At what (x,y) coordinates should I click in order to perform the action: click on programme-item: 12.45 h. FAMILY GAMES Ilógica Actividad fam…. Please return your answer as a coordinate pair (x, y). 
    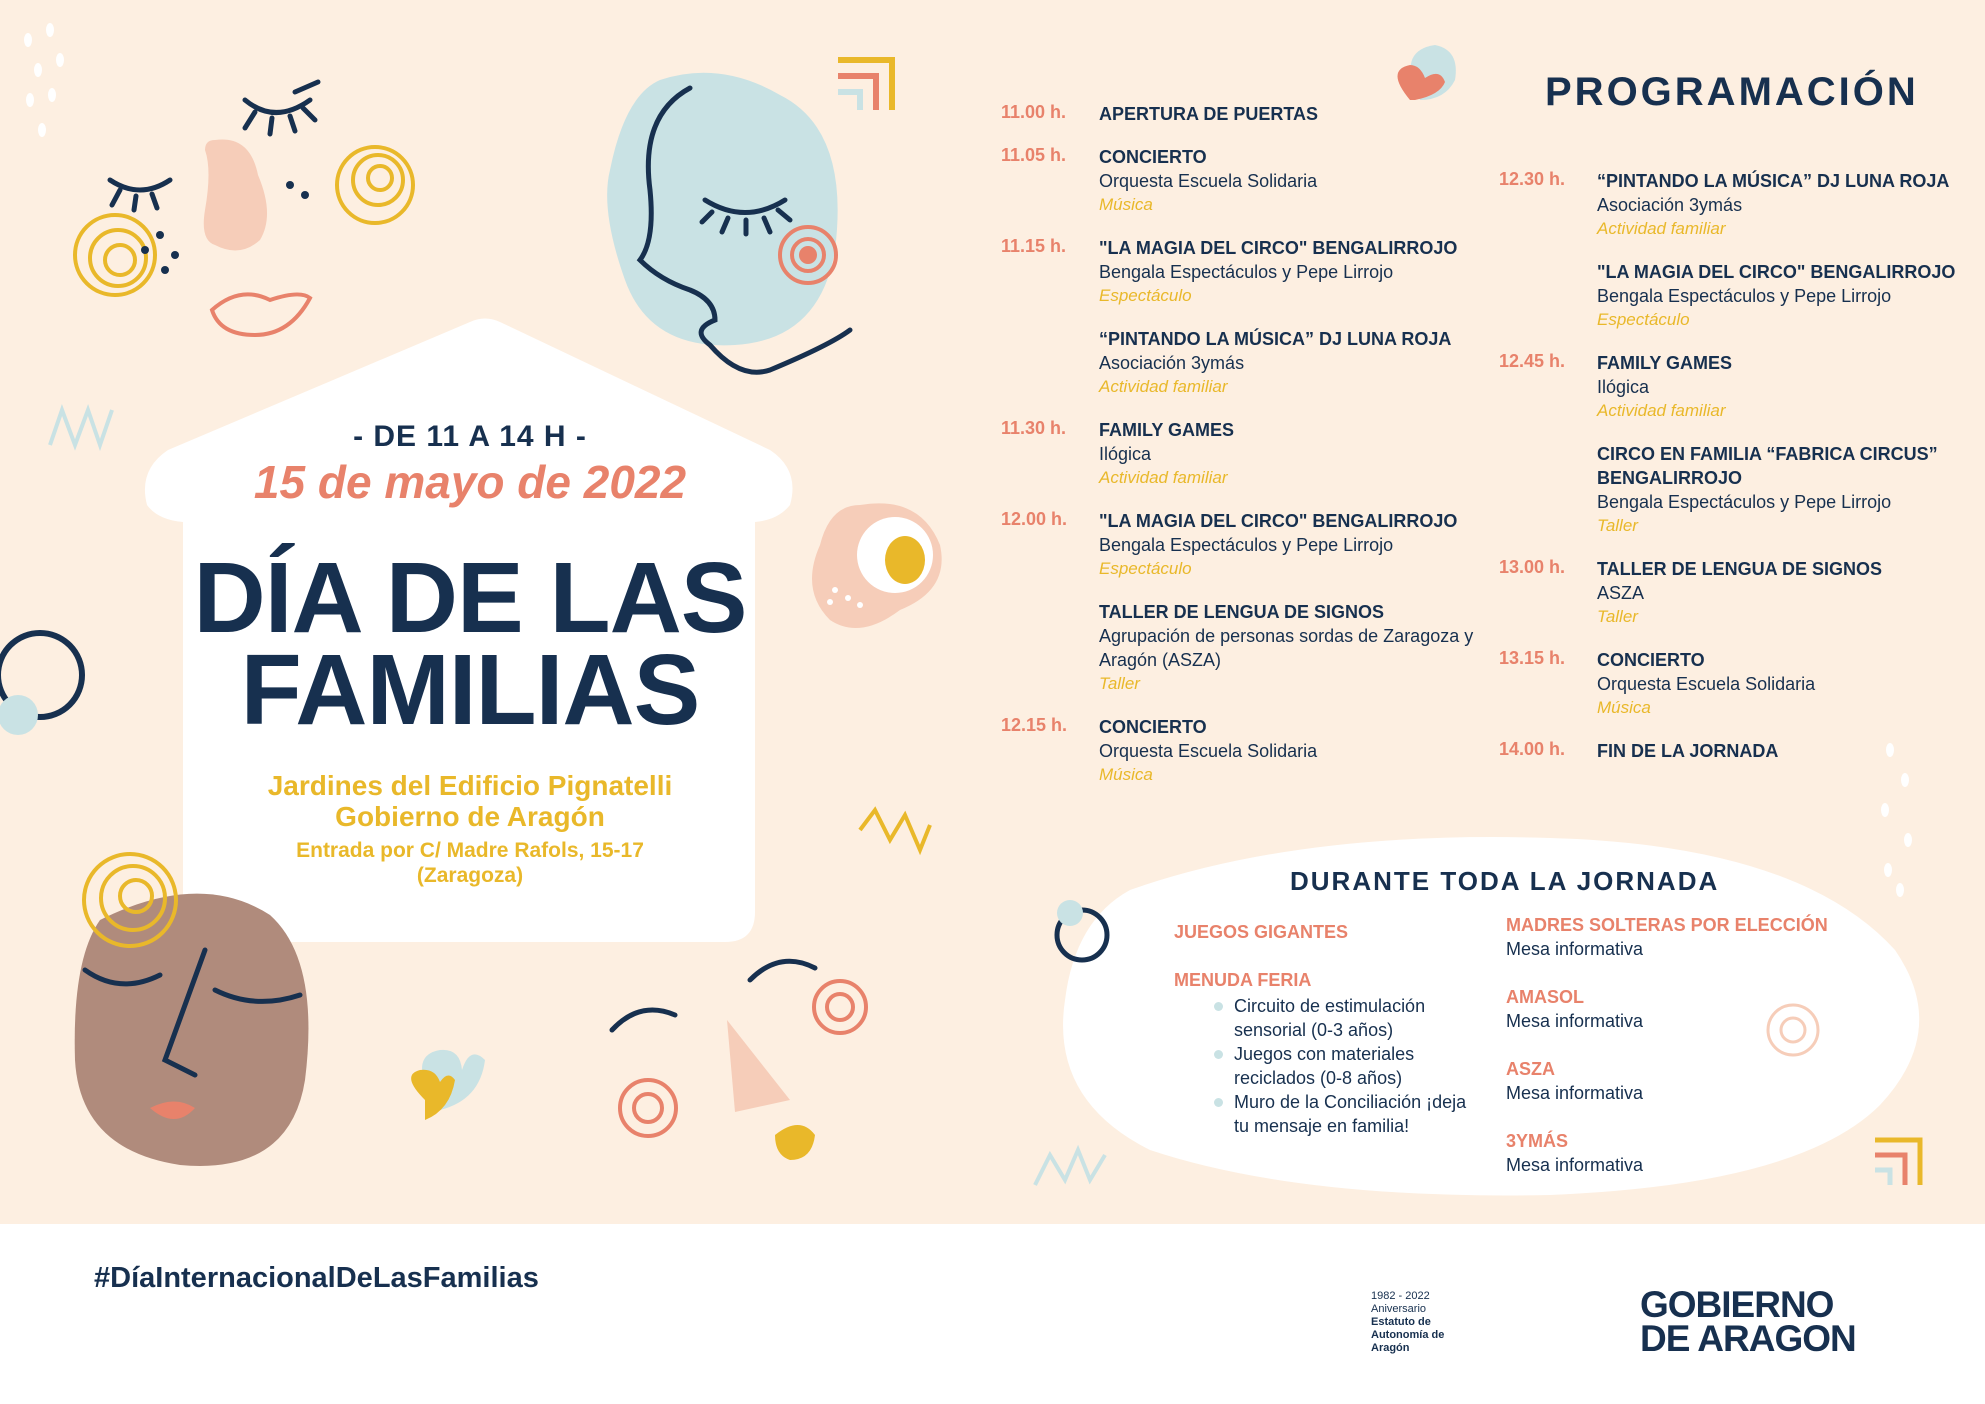
    Looking at the image, I should click on (1729, 387).